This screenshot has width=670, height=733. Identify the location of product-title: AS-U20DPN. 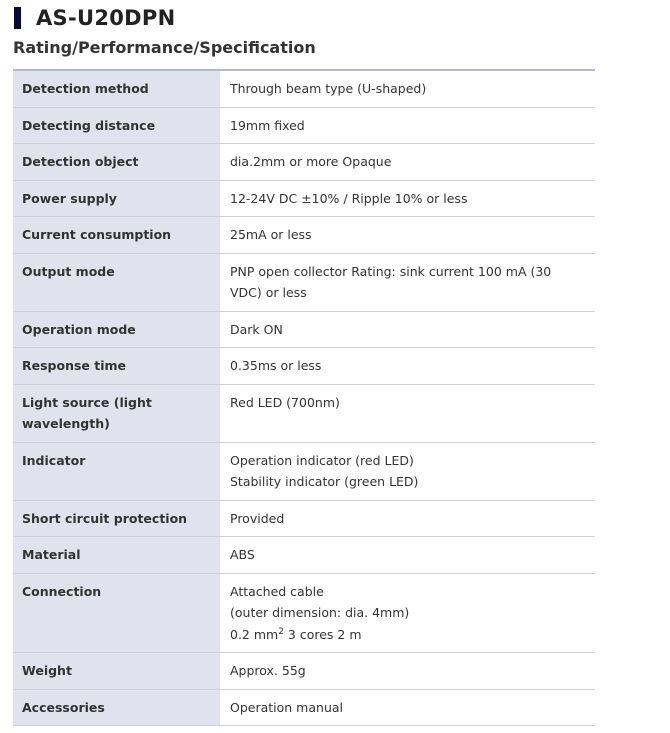
(94, 18).